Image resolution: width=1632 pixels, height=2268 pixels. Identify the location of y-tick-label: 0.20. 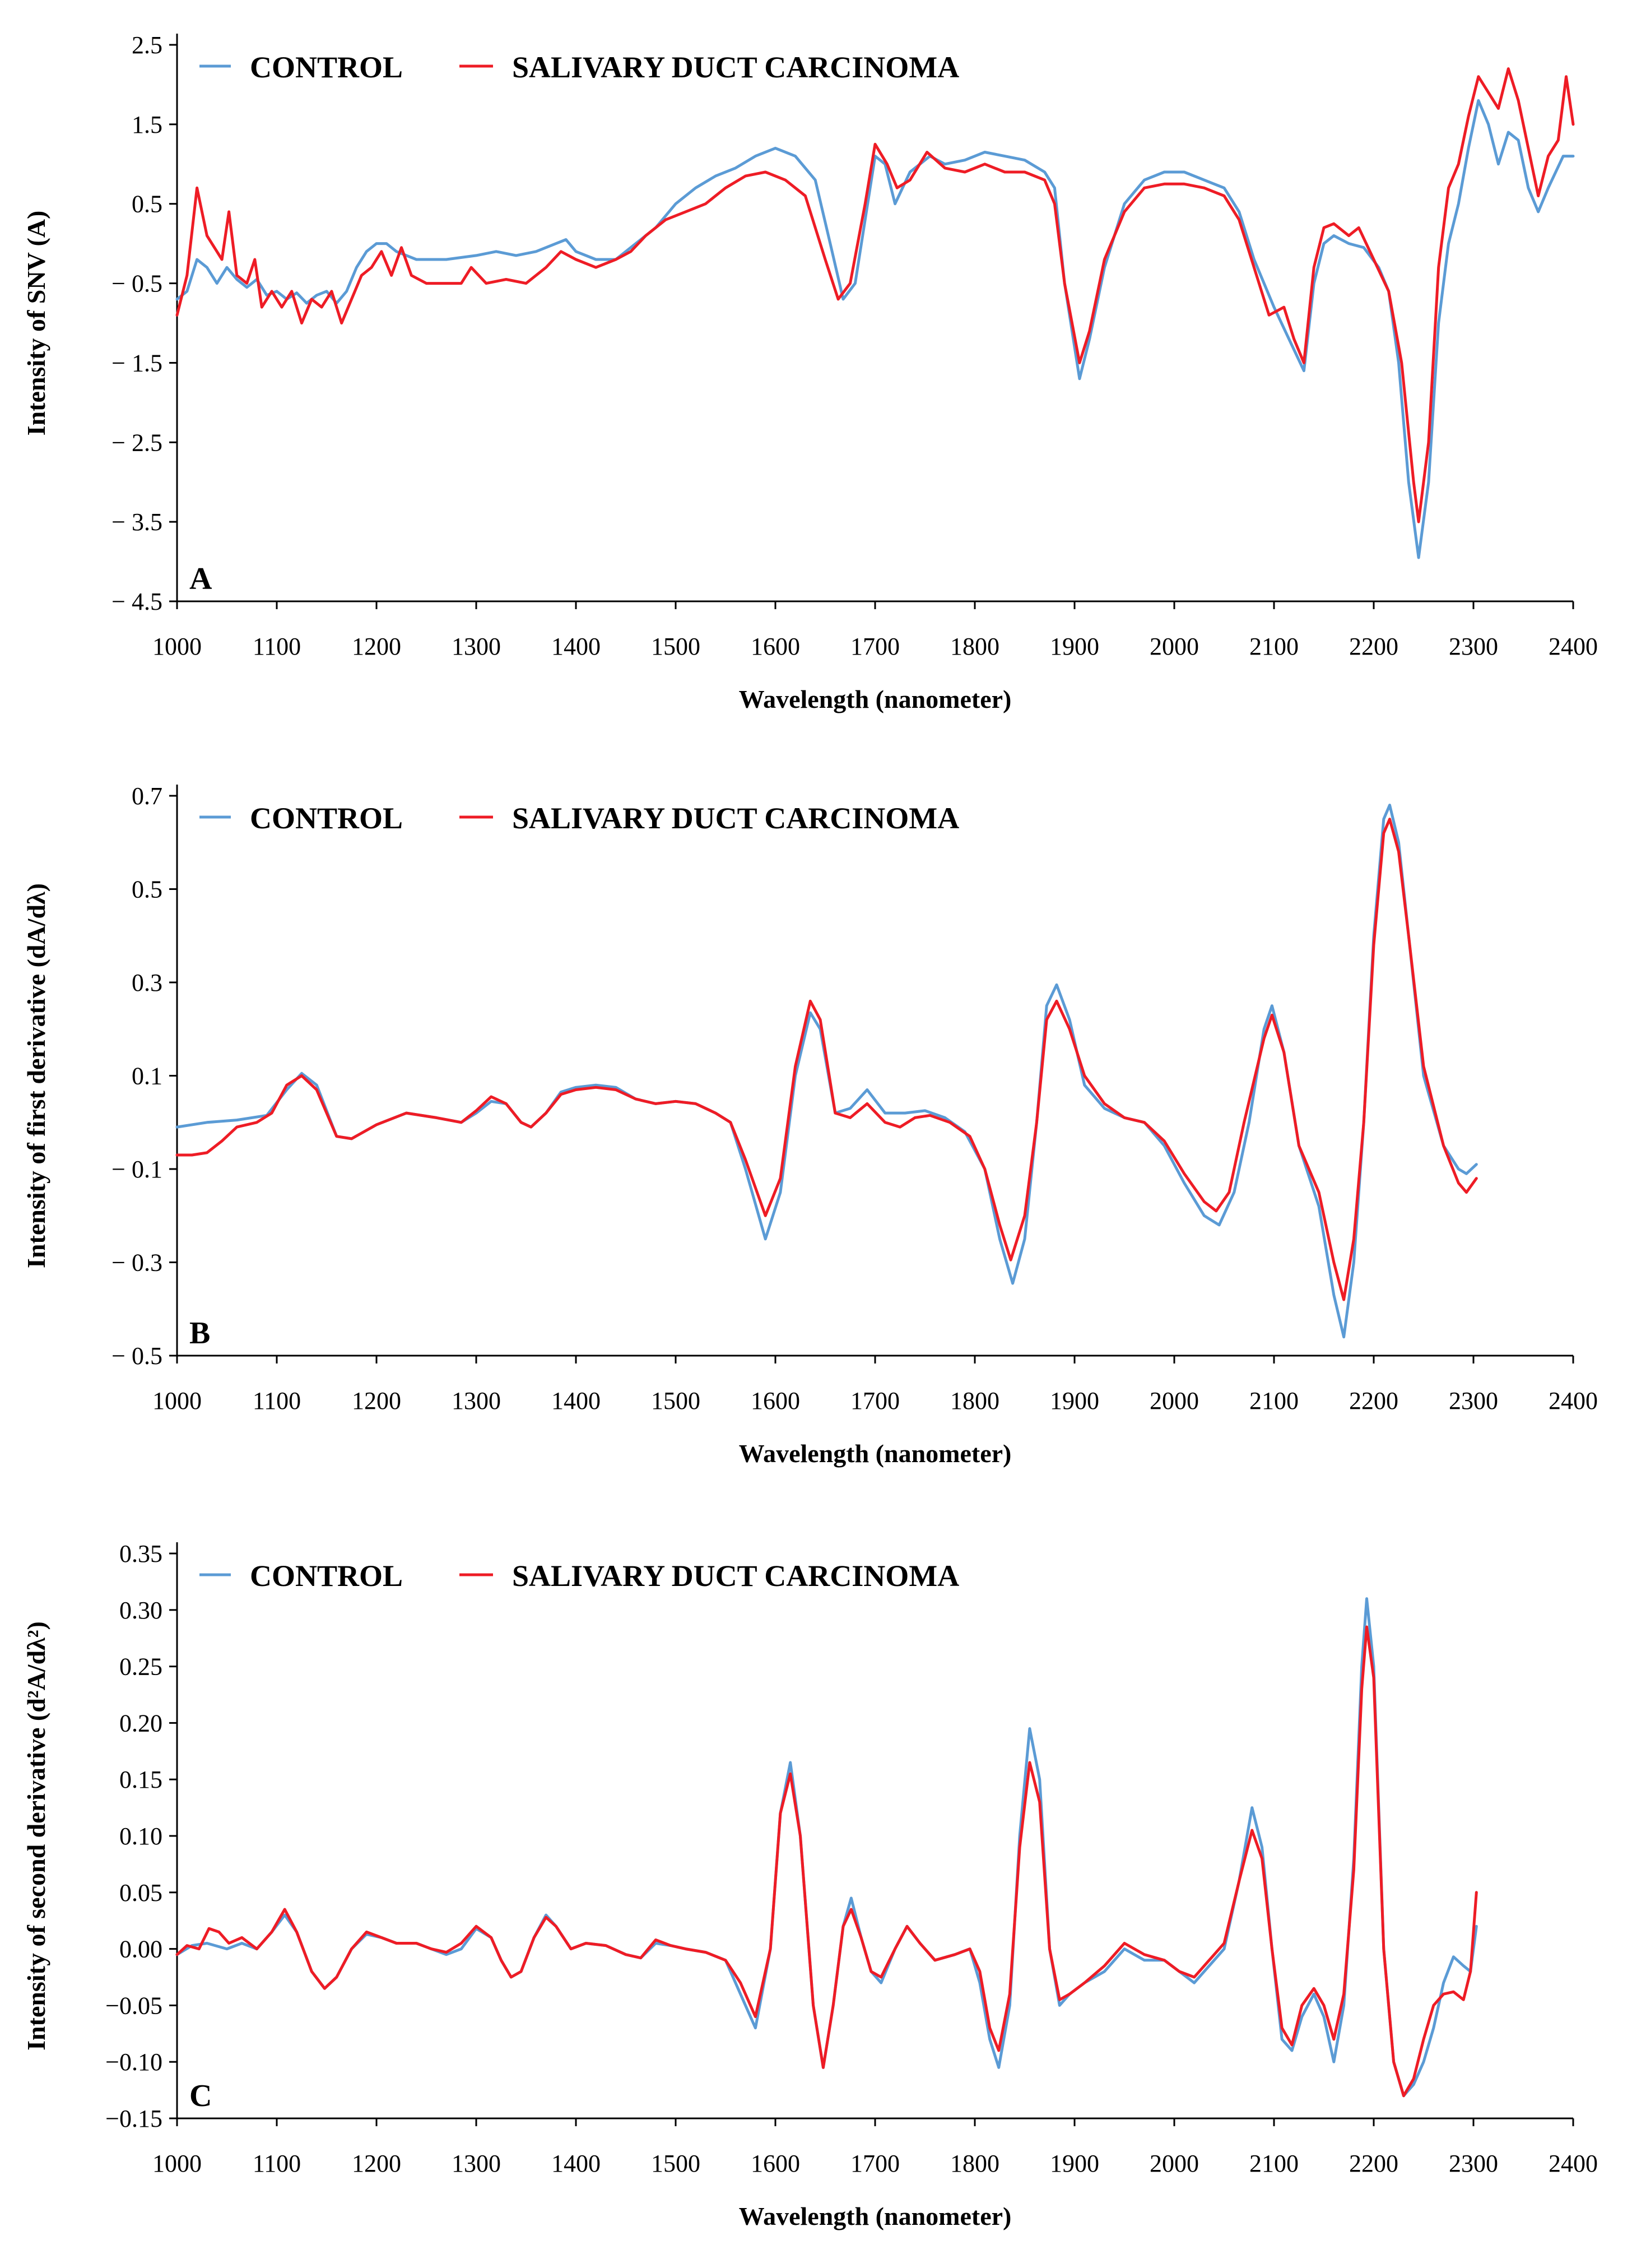
(140, 1723).